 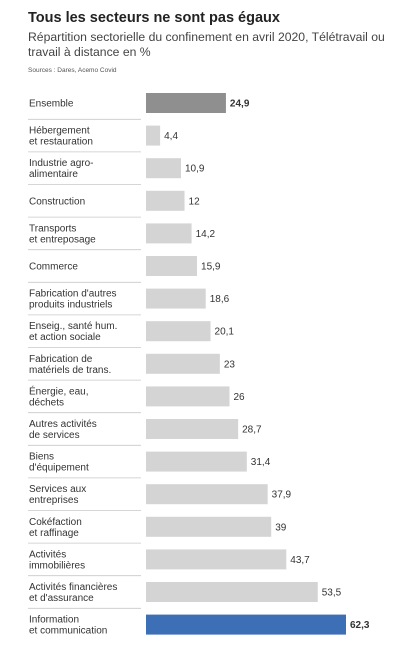 I want to click on category-label: Commerce, so click(x=53, y=267).